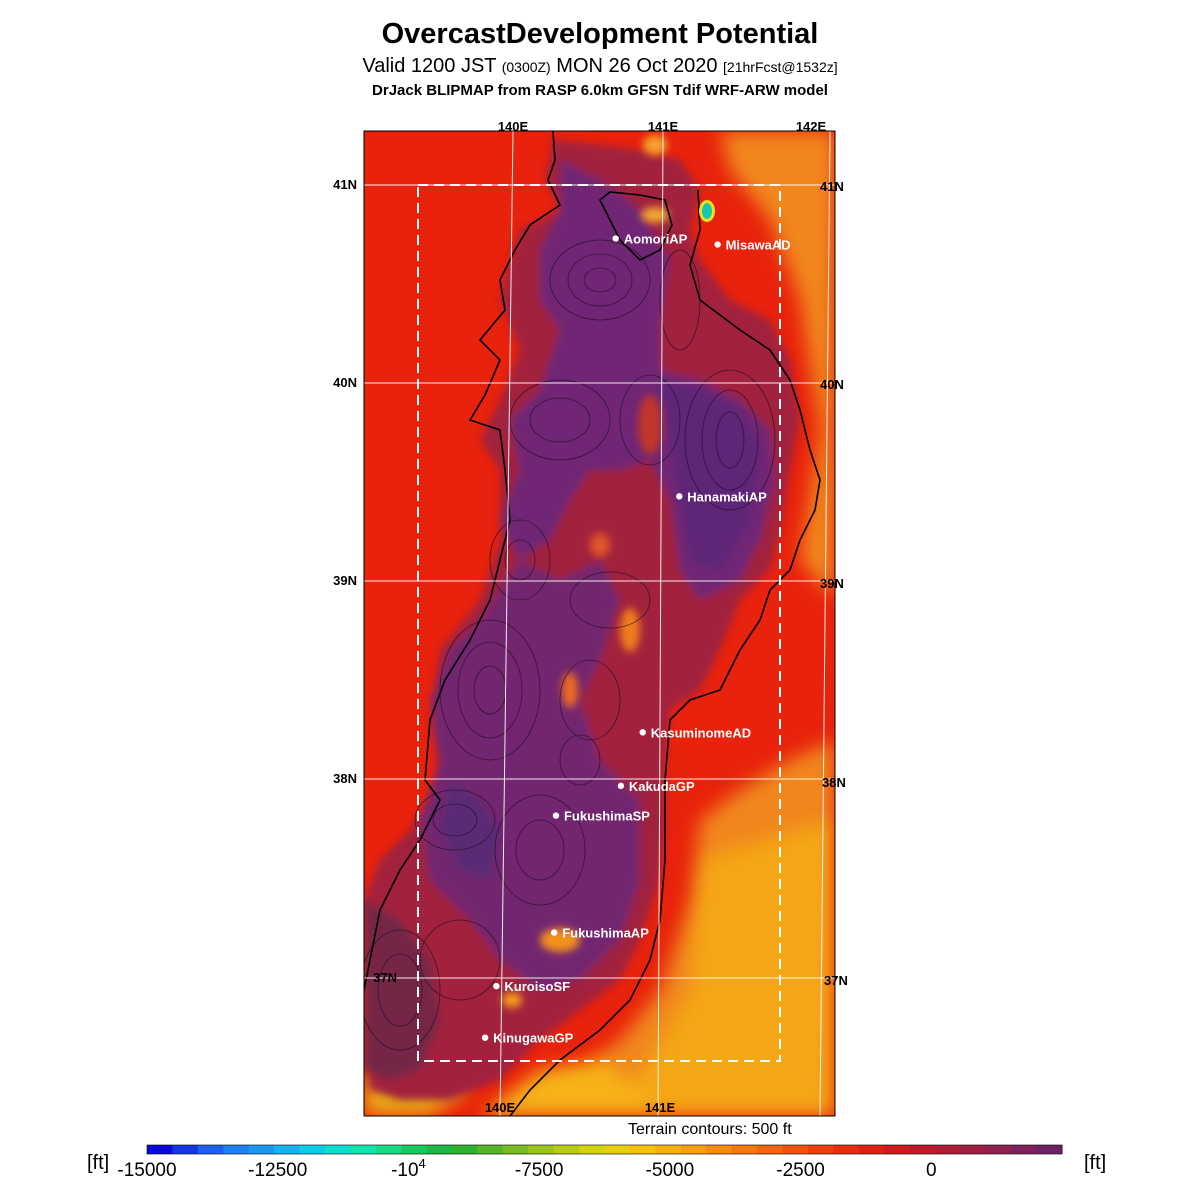 The height and width of the screenshot is (1200, 1200). What do you see at coordinates (660, 1107) in the screenshot?
I see `lon-label-bottom: 141E` at bounding box center [660, 1107].